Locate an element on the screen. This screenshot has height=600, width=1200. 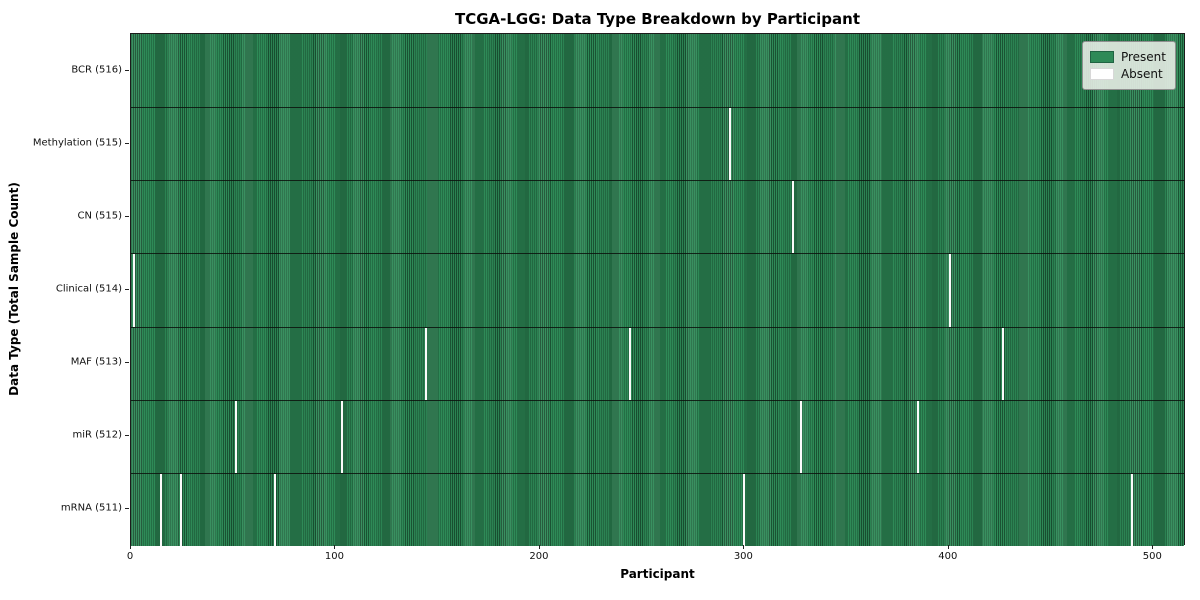
y-tick-label-CN: CN (515) is located at coordinates (99, 216).